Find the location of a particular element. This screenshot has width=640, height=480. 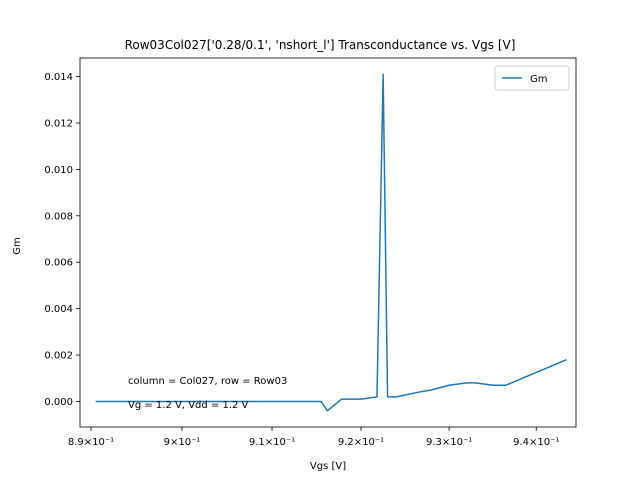

y-tick-label: 0.012 is located at coordinates (58, 123).